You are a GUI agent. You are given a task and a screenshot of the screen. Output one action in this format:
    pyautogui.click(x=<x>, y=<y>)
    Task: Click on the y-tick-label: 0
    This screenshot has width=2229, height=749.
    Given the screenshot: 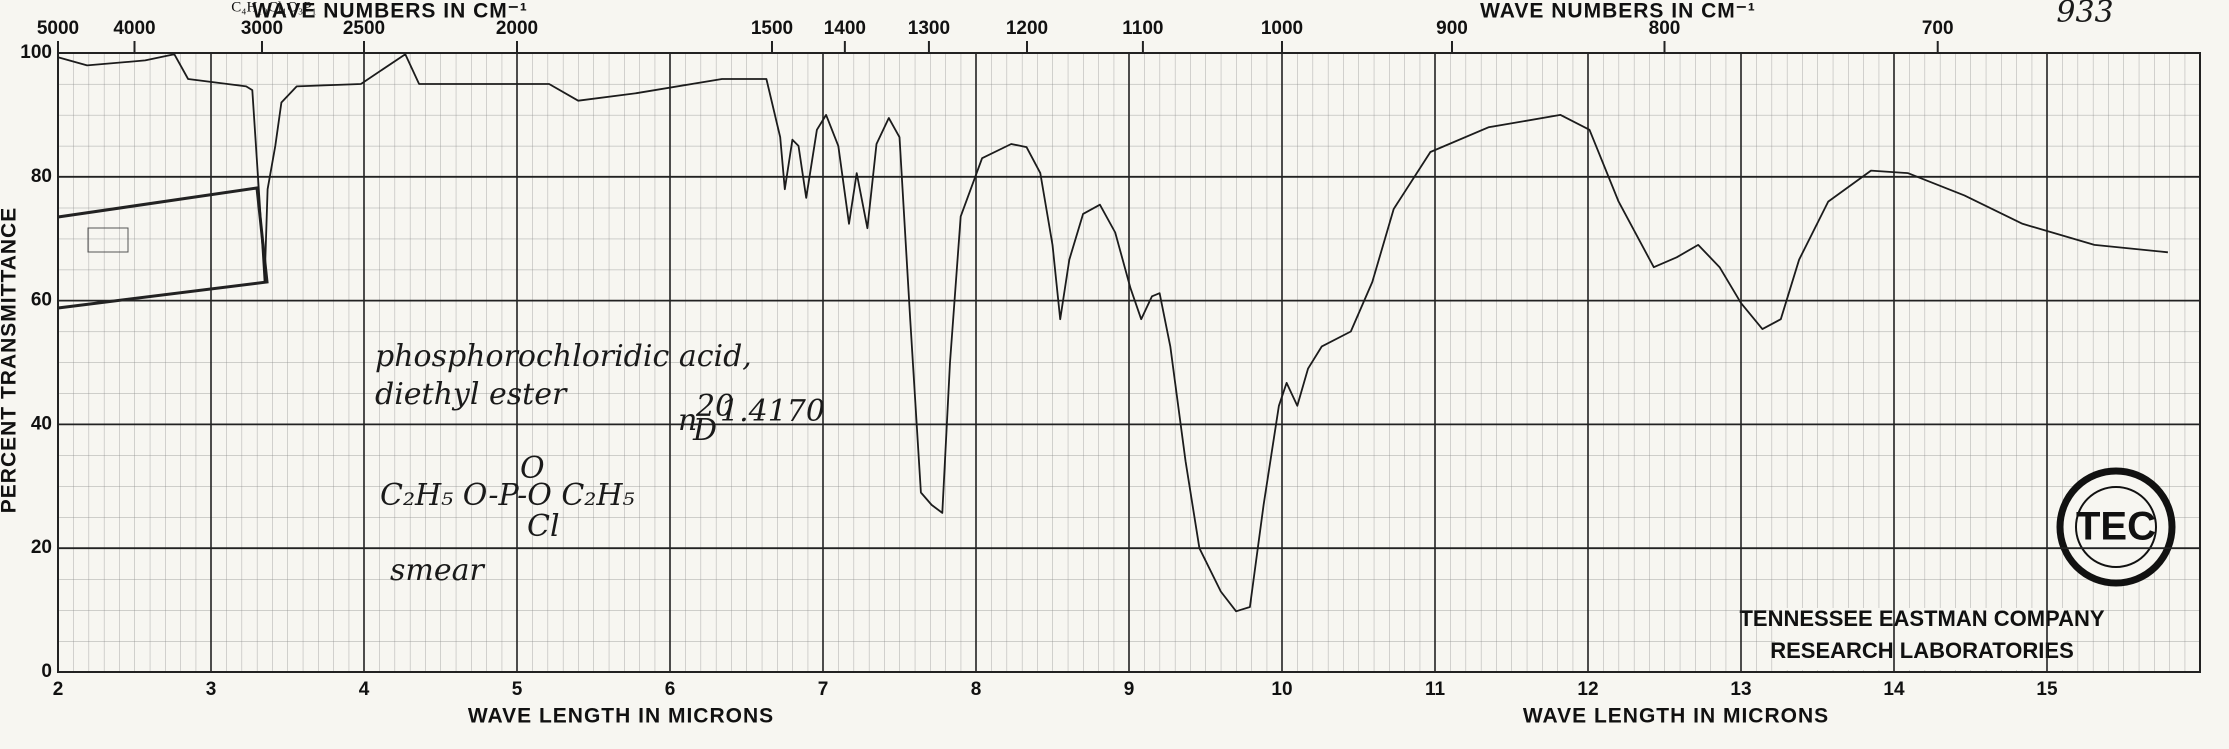 What is the action you would take?
    pyautogui.click(x=46, y=671)
    